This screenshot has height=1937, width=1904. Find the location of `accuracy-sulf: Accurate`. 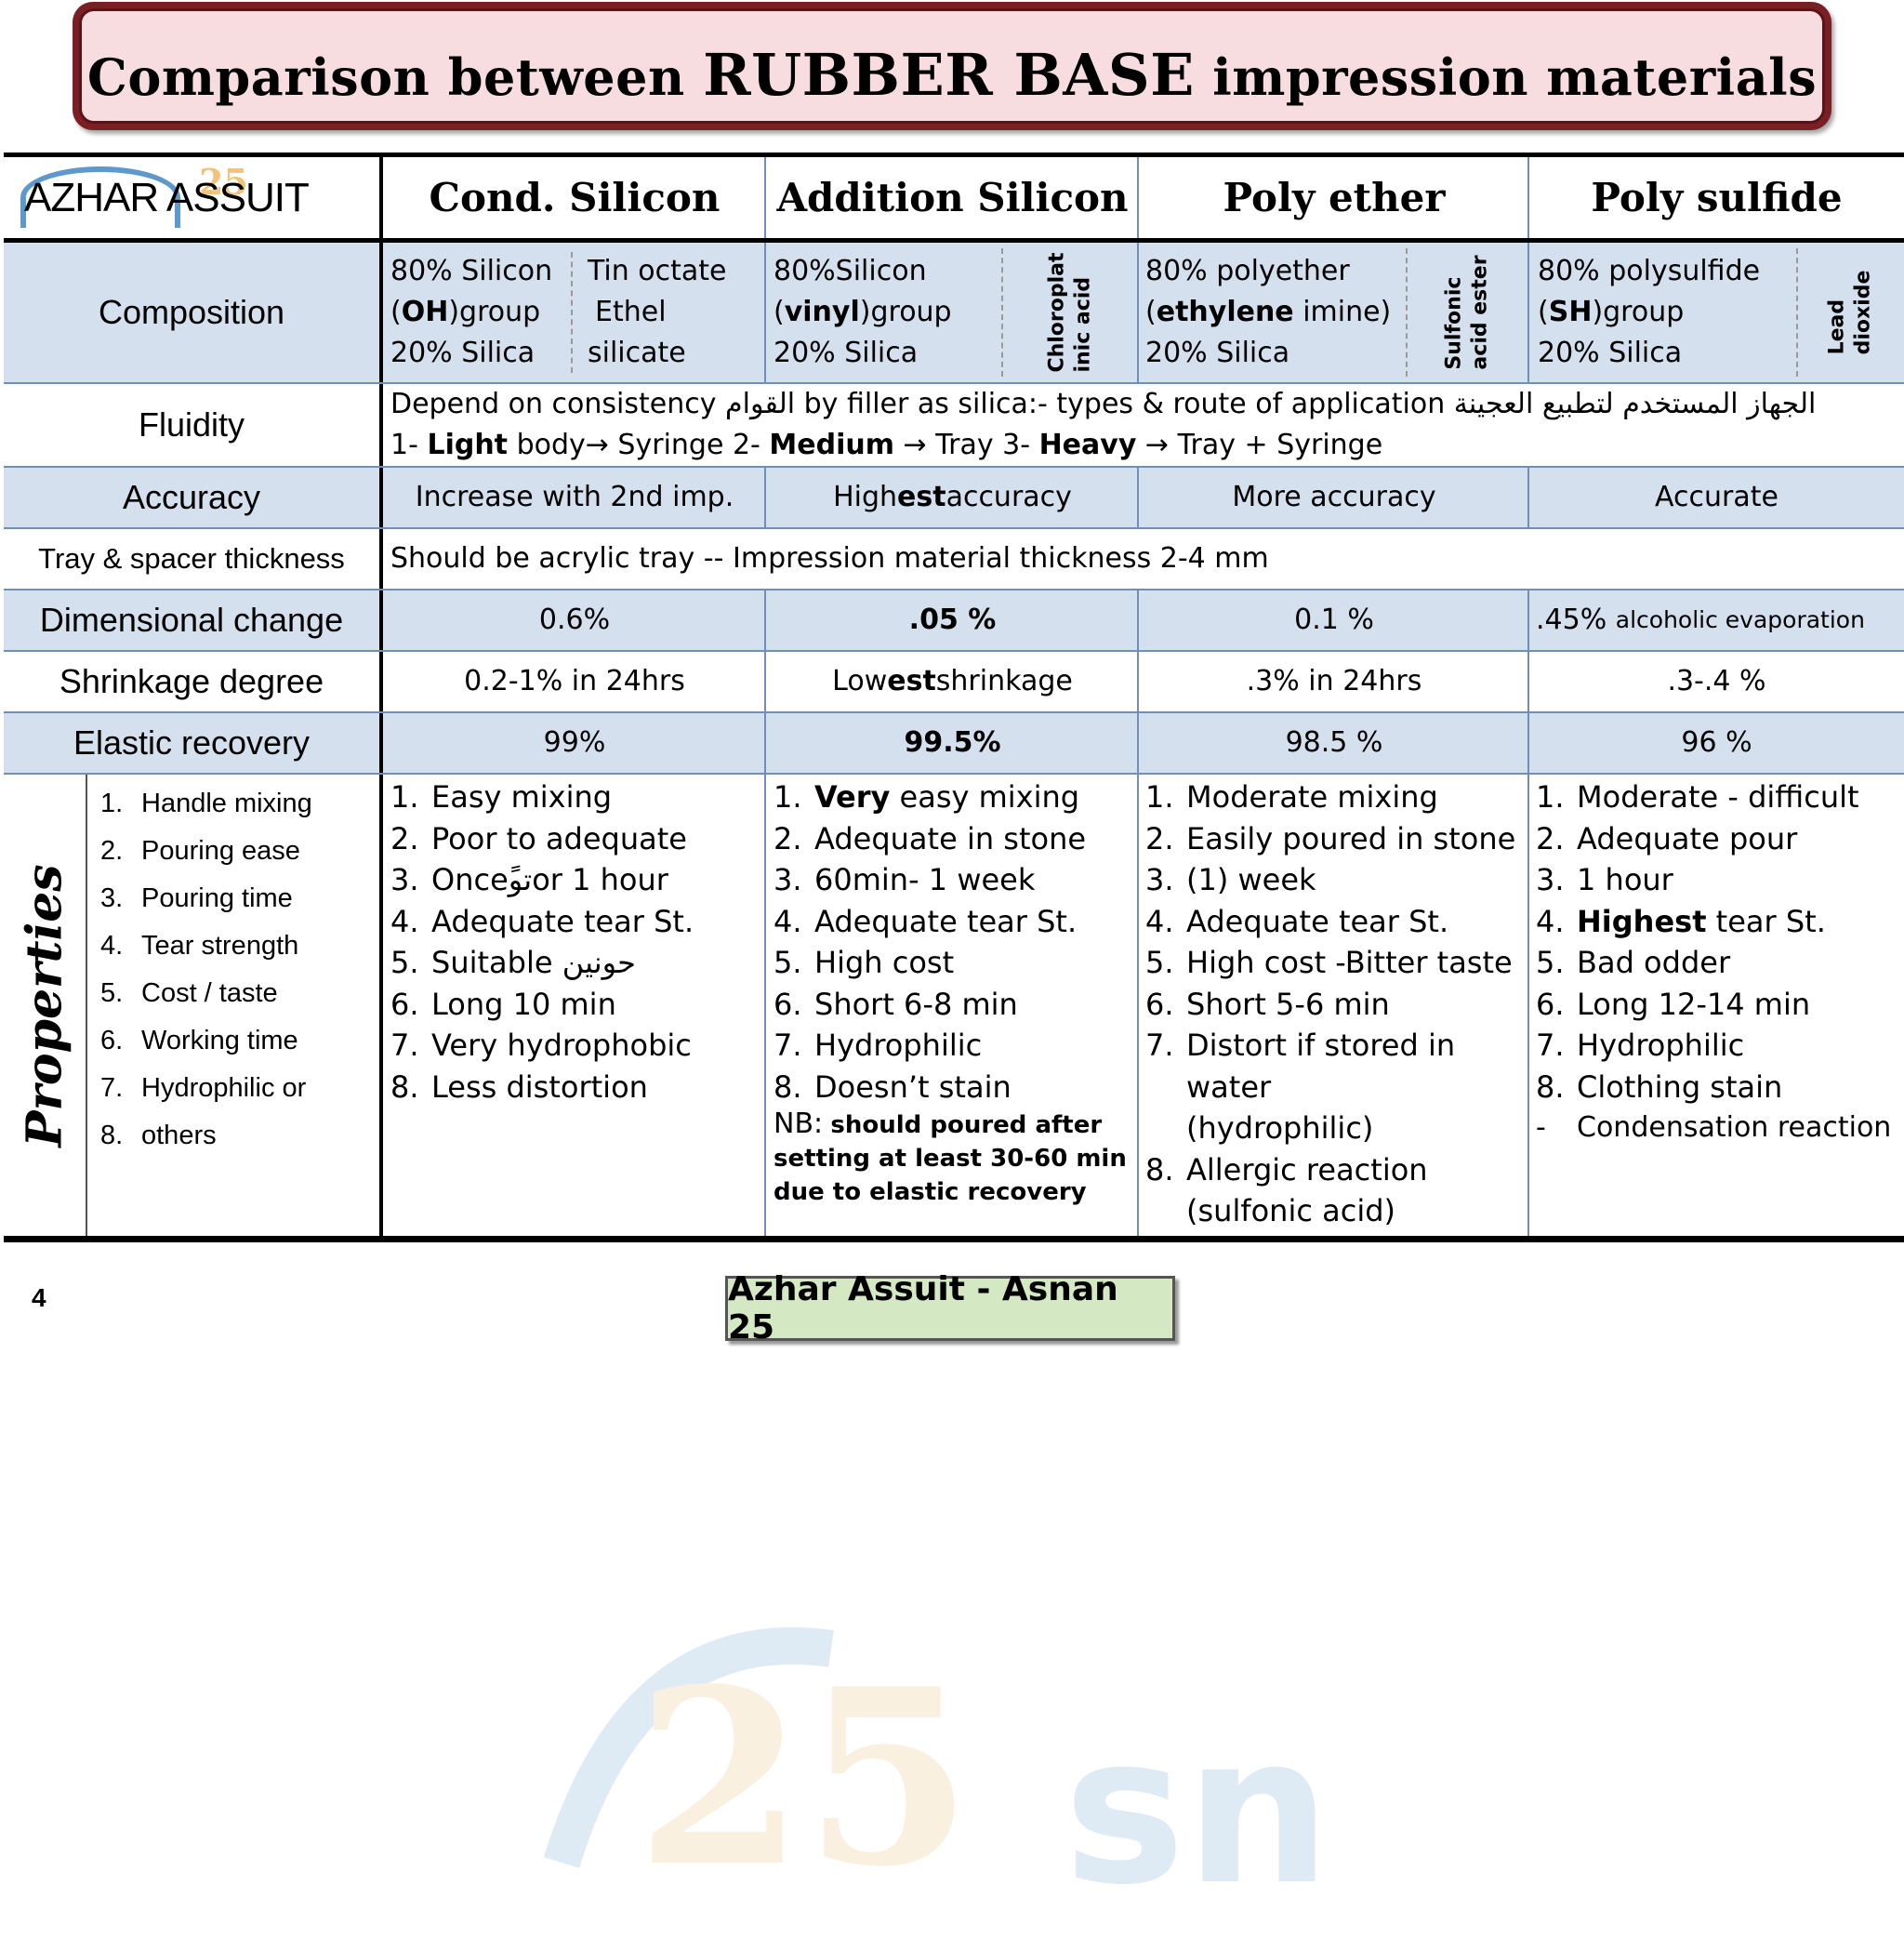

accuracy-sulf: Accurate is located at coordinates (1716, 497).